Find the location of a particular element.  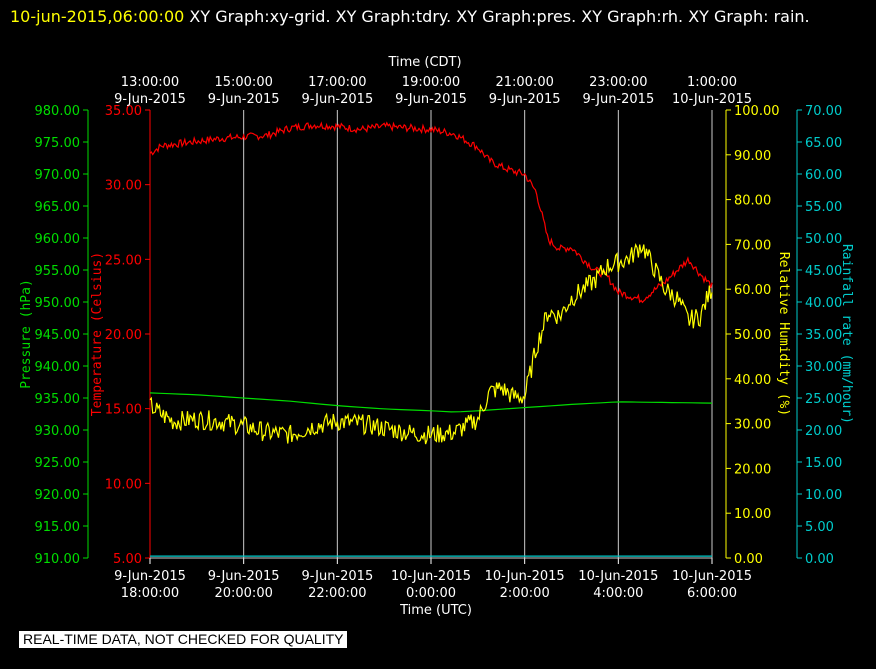

temperature-axis-label: Temperature (Celsius) is located at coordinates (97, 334).